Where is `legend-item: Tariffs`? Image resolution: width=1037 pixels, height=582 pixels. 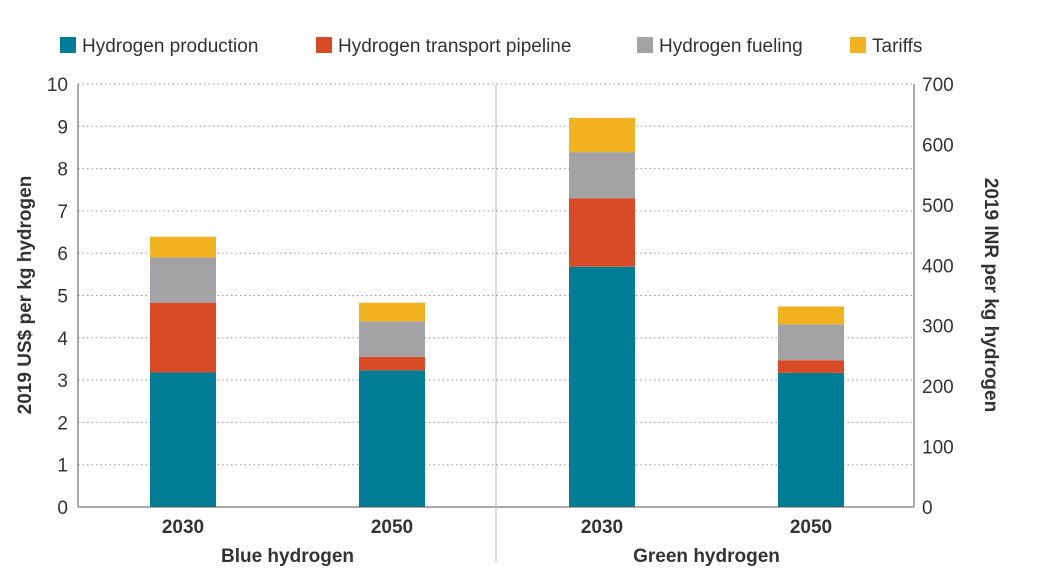
legend-item: Tariffs is located at coordinates (886, 46).